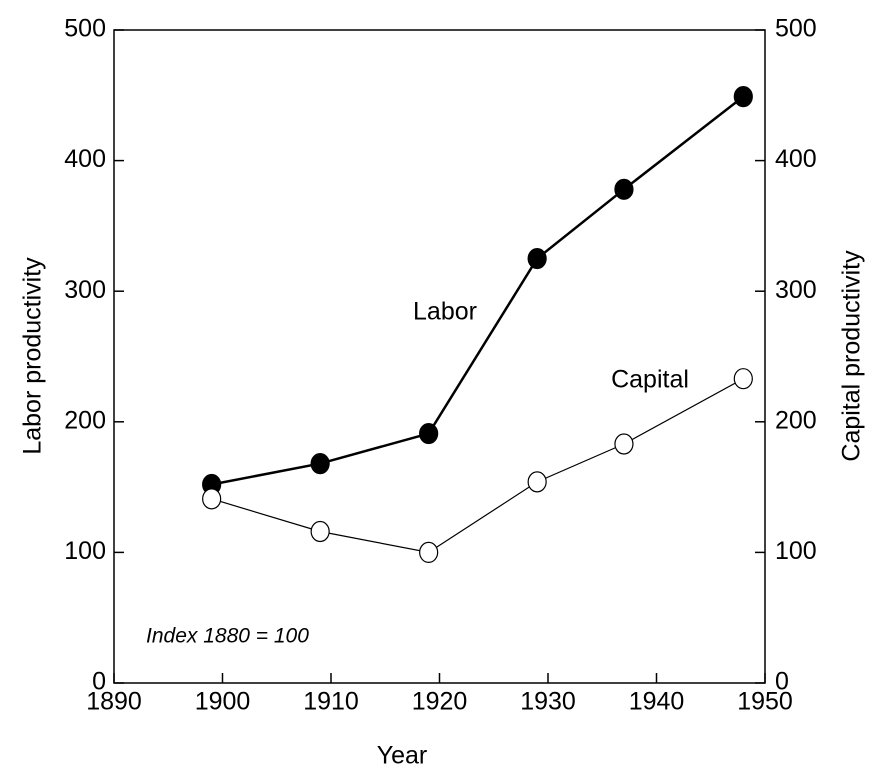  What do you see at coordinates (765, 702) in the screenshot?
I see `x-tick-label: 1950` at bounding box center [765, 702].